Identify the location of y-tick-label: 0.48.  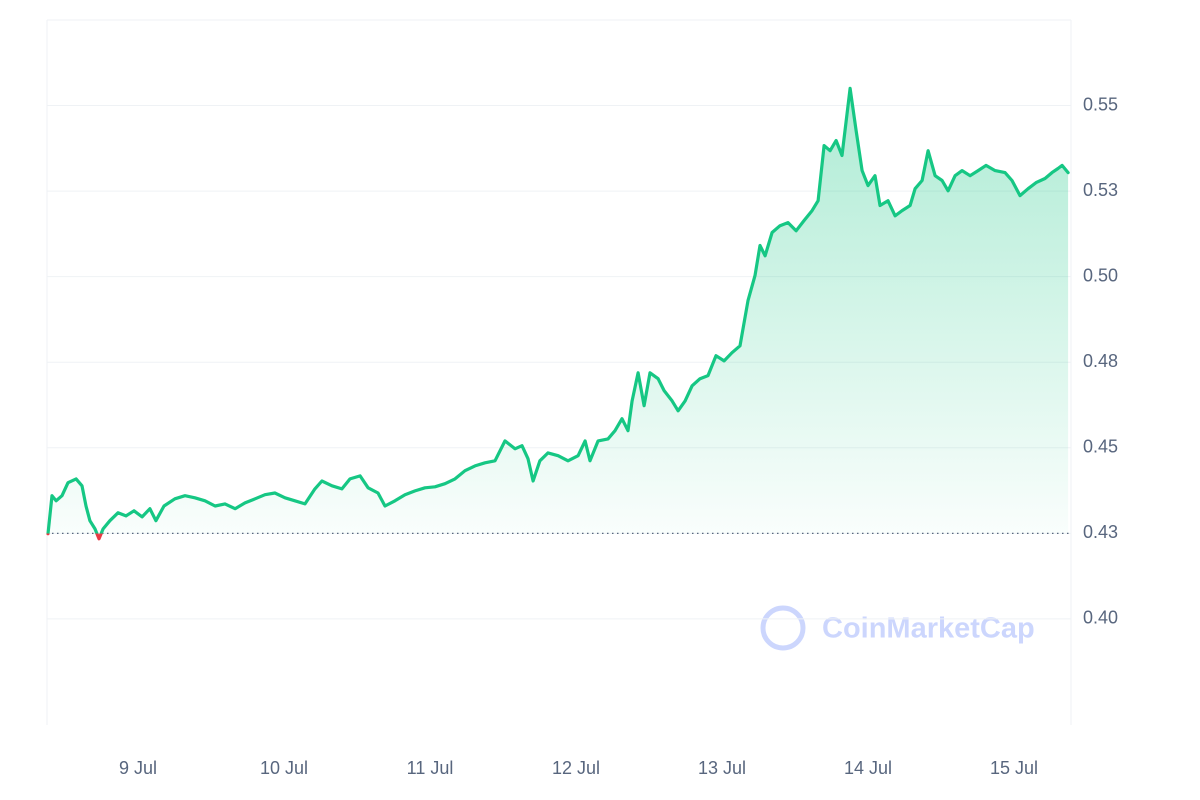
(1100, 361).